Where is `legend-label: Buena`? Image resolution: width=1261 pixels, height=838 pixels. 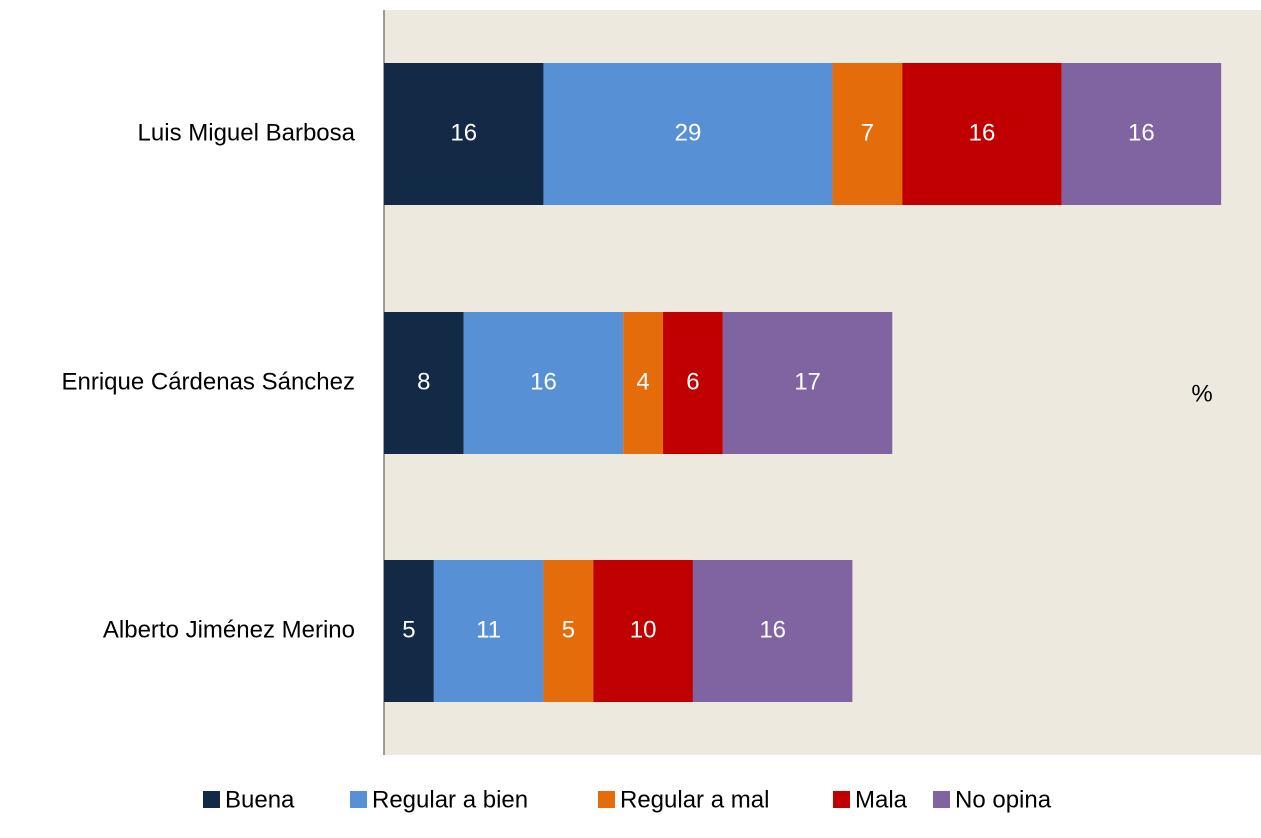
legend-label: Buena is located at coordinates (260, 799).